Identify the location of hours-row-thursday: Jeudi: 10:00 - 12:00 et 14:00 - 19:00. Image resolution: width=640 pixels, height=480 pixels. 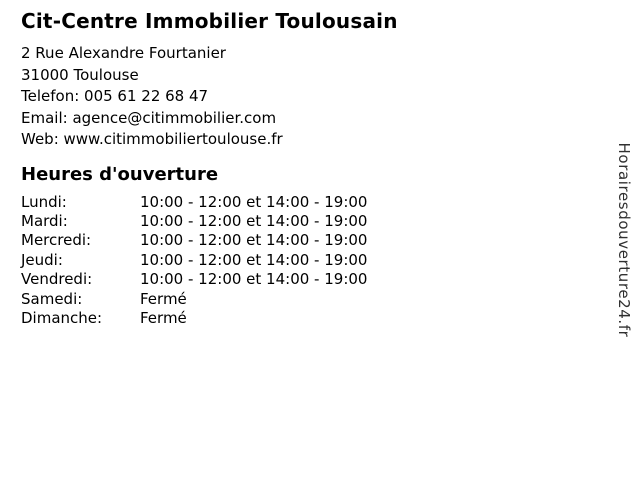
(310, 260).